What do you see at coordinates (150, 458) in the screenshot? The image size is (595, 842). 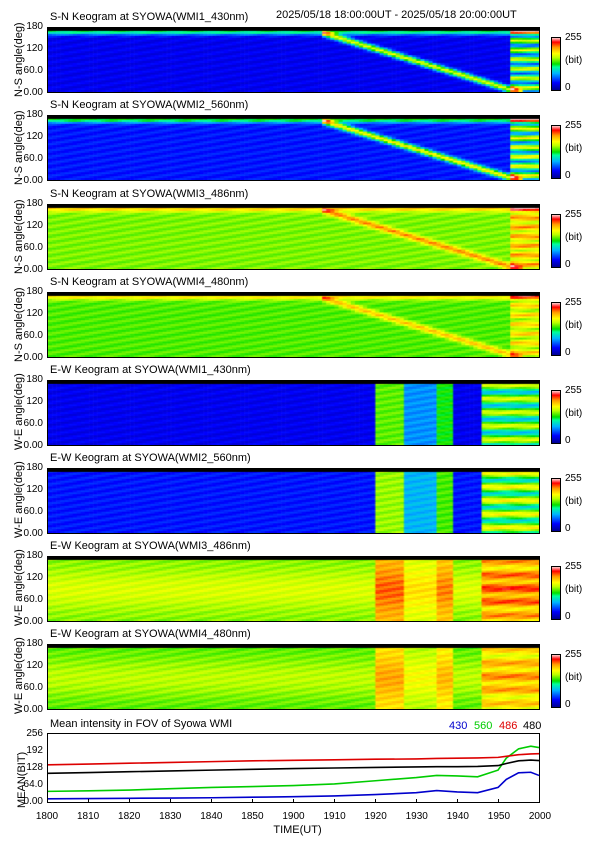 I see `panel-title: E-W Keogram at SYOWA(WMI2_560nm)` at bounding box center [150, 458].